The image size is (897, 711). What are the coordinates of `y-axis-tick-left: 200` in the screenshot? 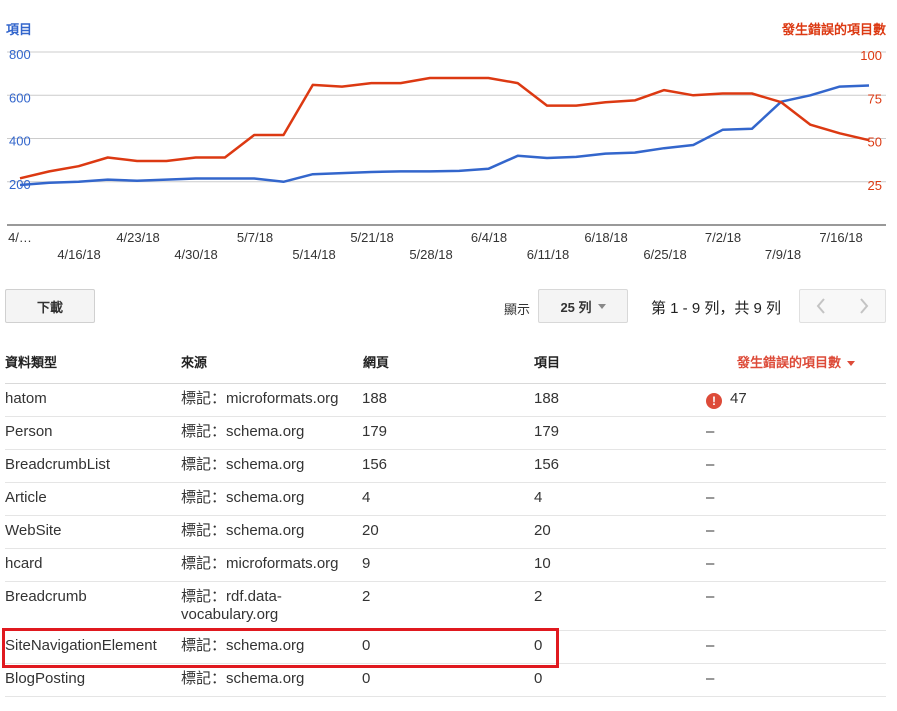 It's located at (20, 184).